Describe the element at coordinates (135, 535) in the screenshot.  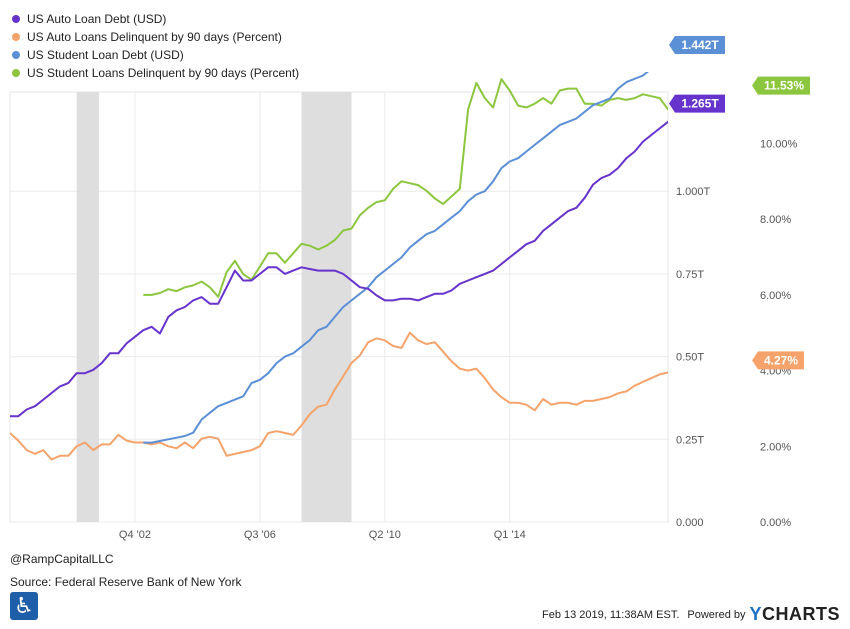
I see `x-axis-tick-label: Q4 '02` at that location.